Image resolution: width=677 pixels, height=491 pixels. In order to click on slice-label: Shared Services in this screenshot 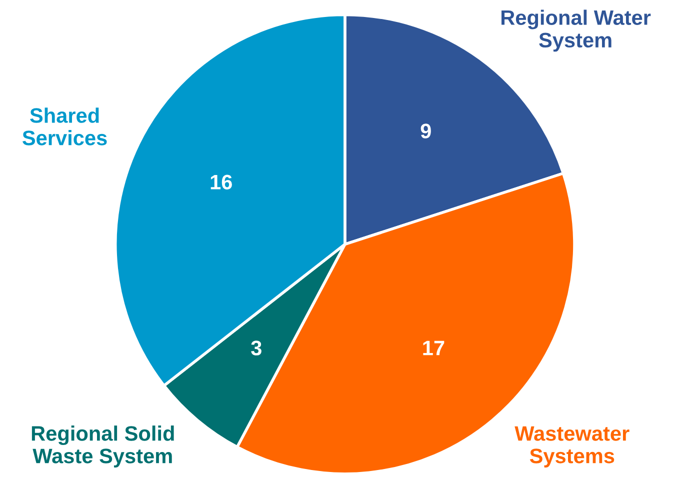, I will do `click(64, 127)`.